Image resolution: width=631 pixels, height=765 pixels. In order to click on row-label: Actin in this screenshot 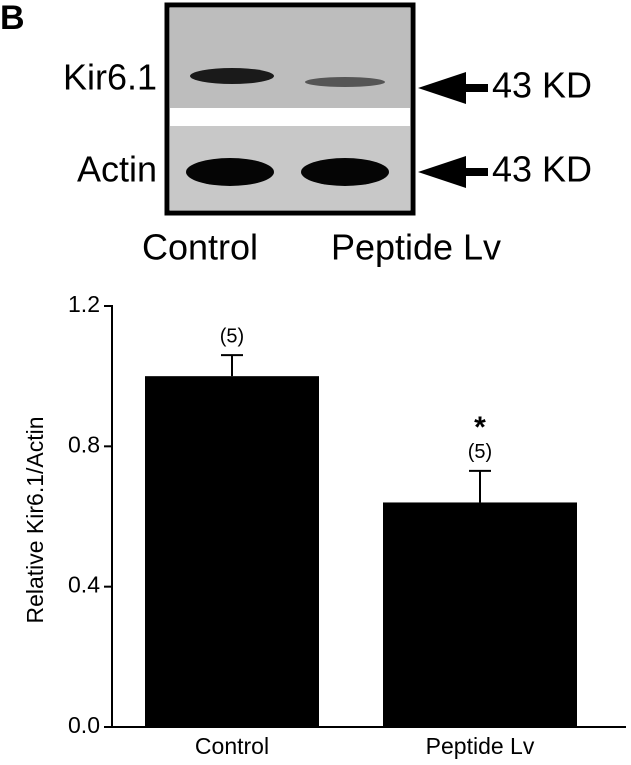, I will do `click(117, 169)`.